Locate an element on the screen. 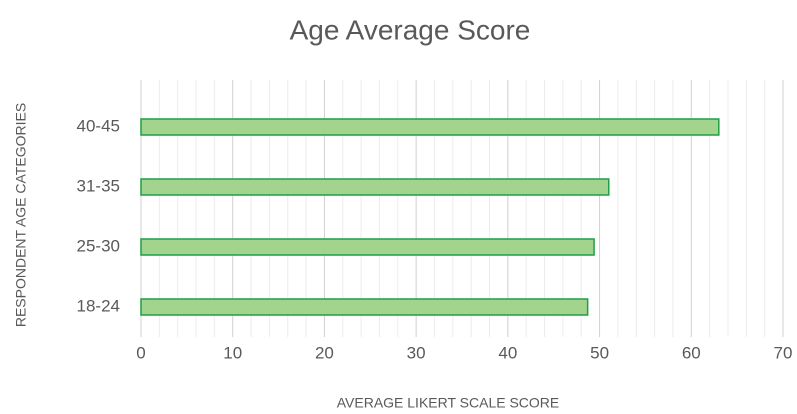 The image size is (797, 414). y-tick-label: 40-45 is located at coordinates (98, 125).